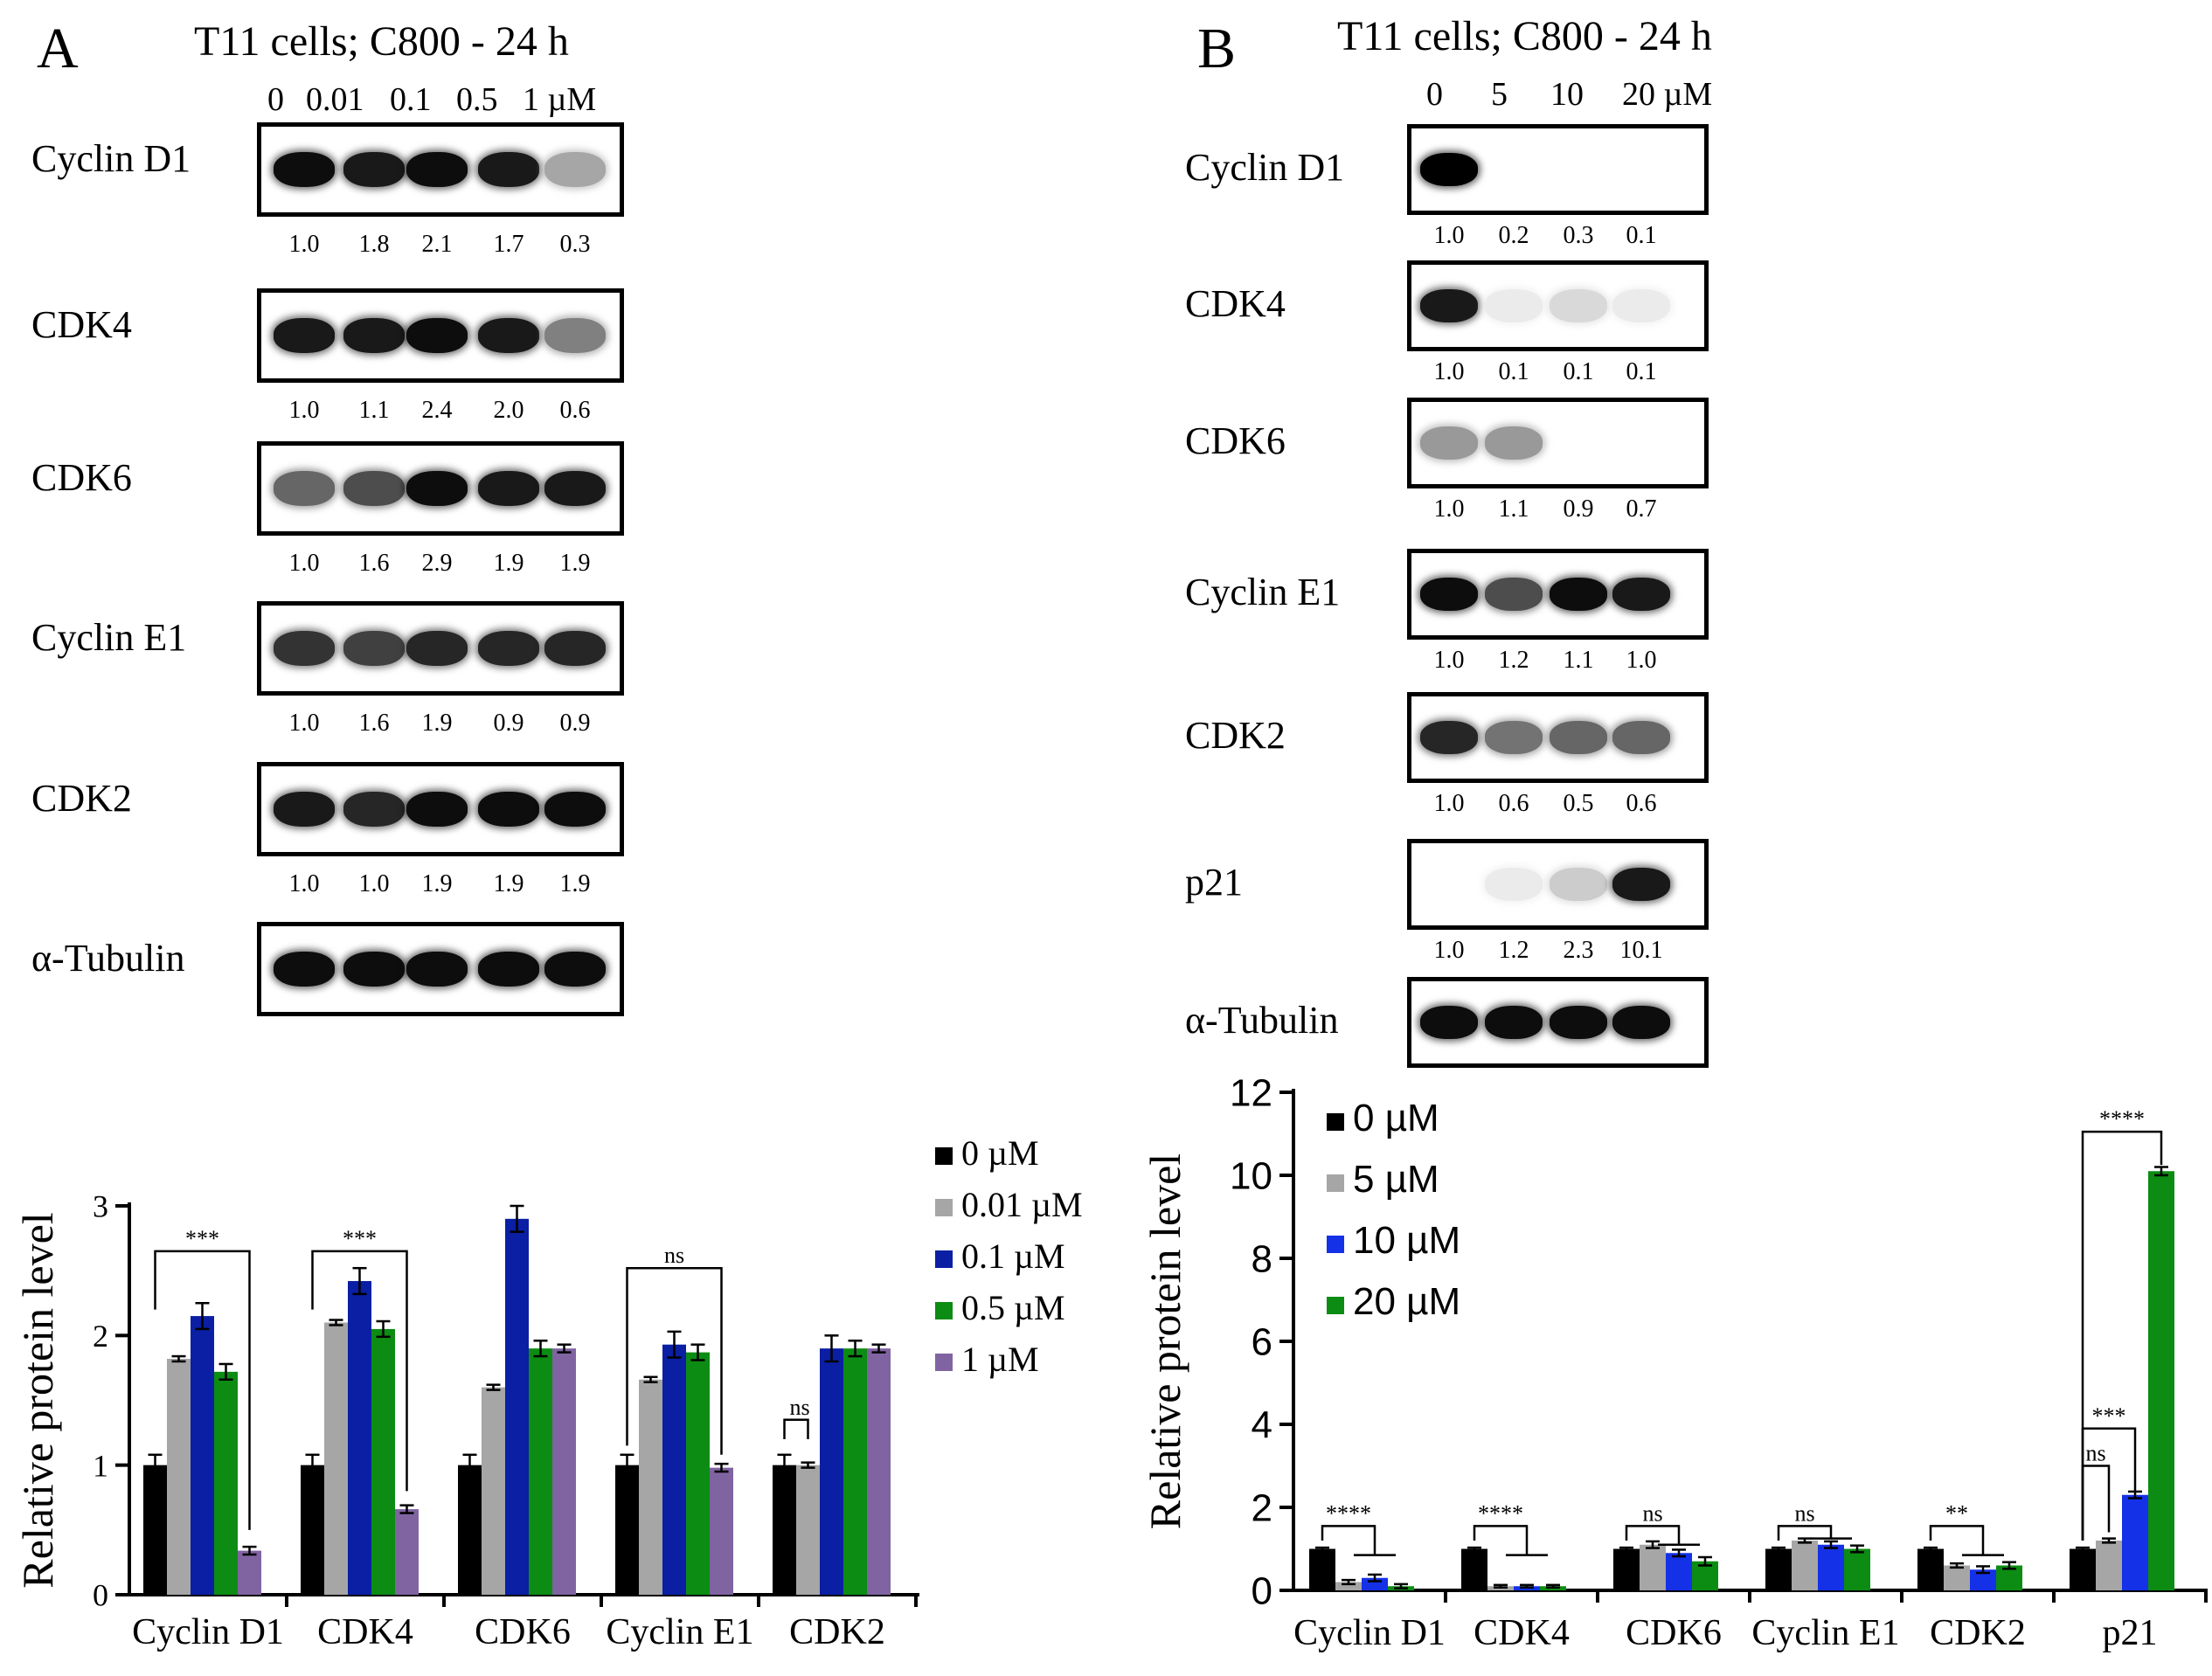 The image size is (2212, 1676). Describe the element at coordinates (477, 100) in the screenshot. I see `conc-a-3: 0.5` at that location.